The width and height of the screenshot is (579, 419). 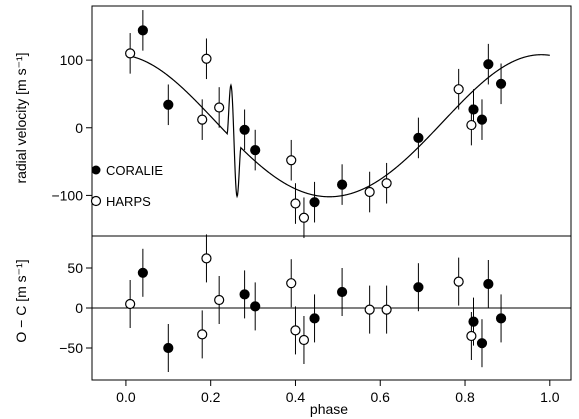 What do you see at coordinates (126, 186) in the screenshot?
I see `legend: CORALIE HARPS` at bounding box center [126, 186].